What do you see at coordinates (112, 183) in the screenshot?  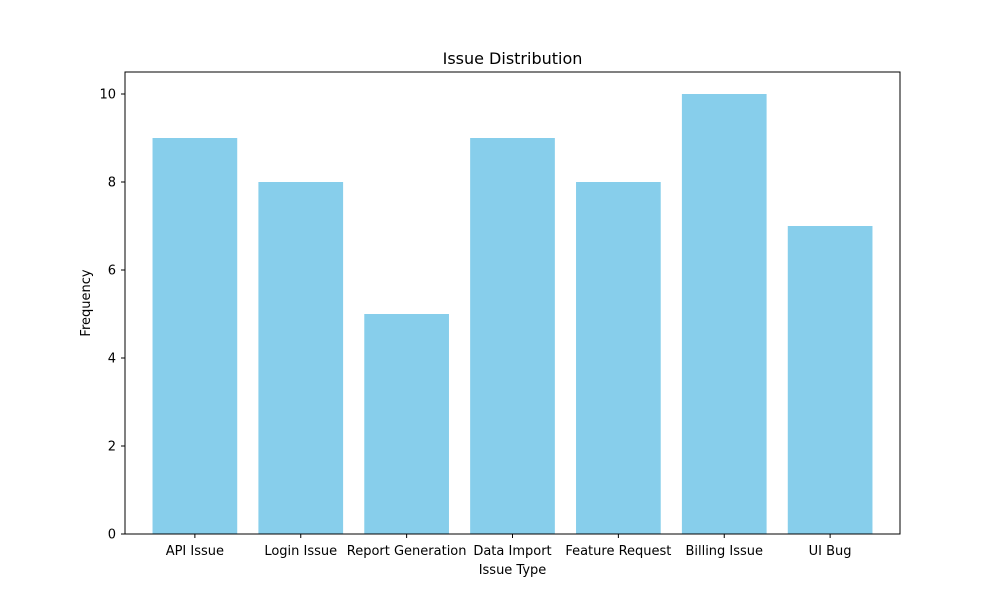 I see `y-tick-label: 8` at bounding box center [112, 183].